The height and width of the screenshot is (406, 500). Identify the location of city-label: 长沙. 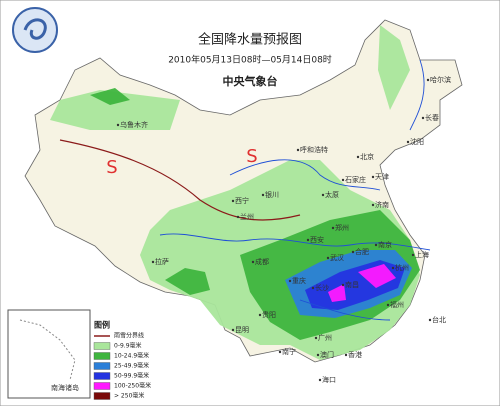
(322, 287).